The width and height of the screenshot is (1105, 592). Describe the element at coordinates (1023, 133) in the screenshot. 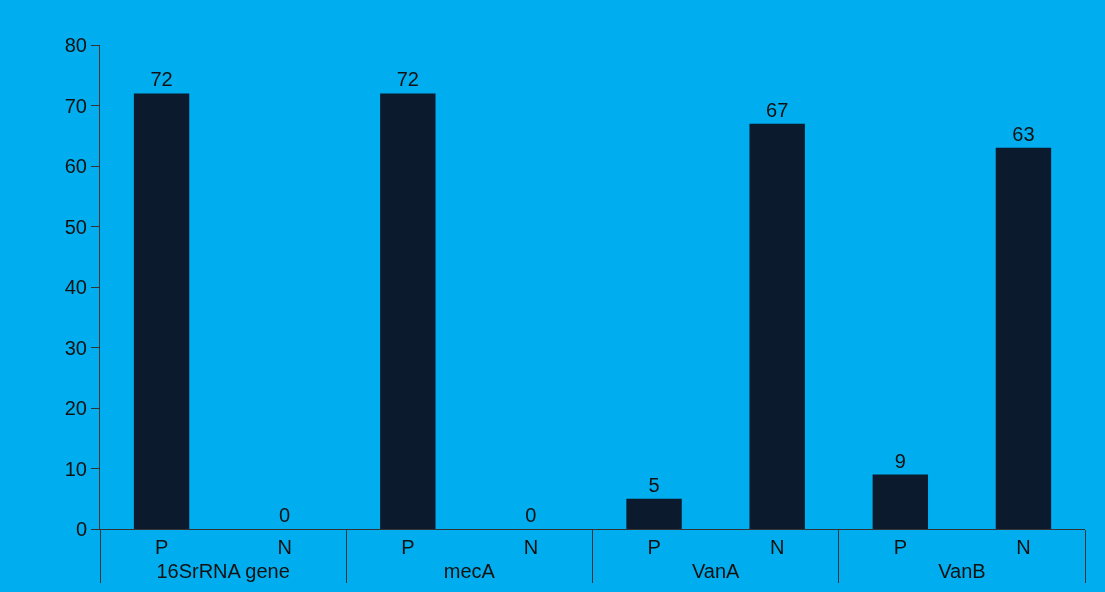

I see `data-label: 63` at that location.